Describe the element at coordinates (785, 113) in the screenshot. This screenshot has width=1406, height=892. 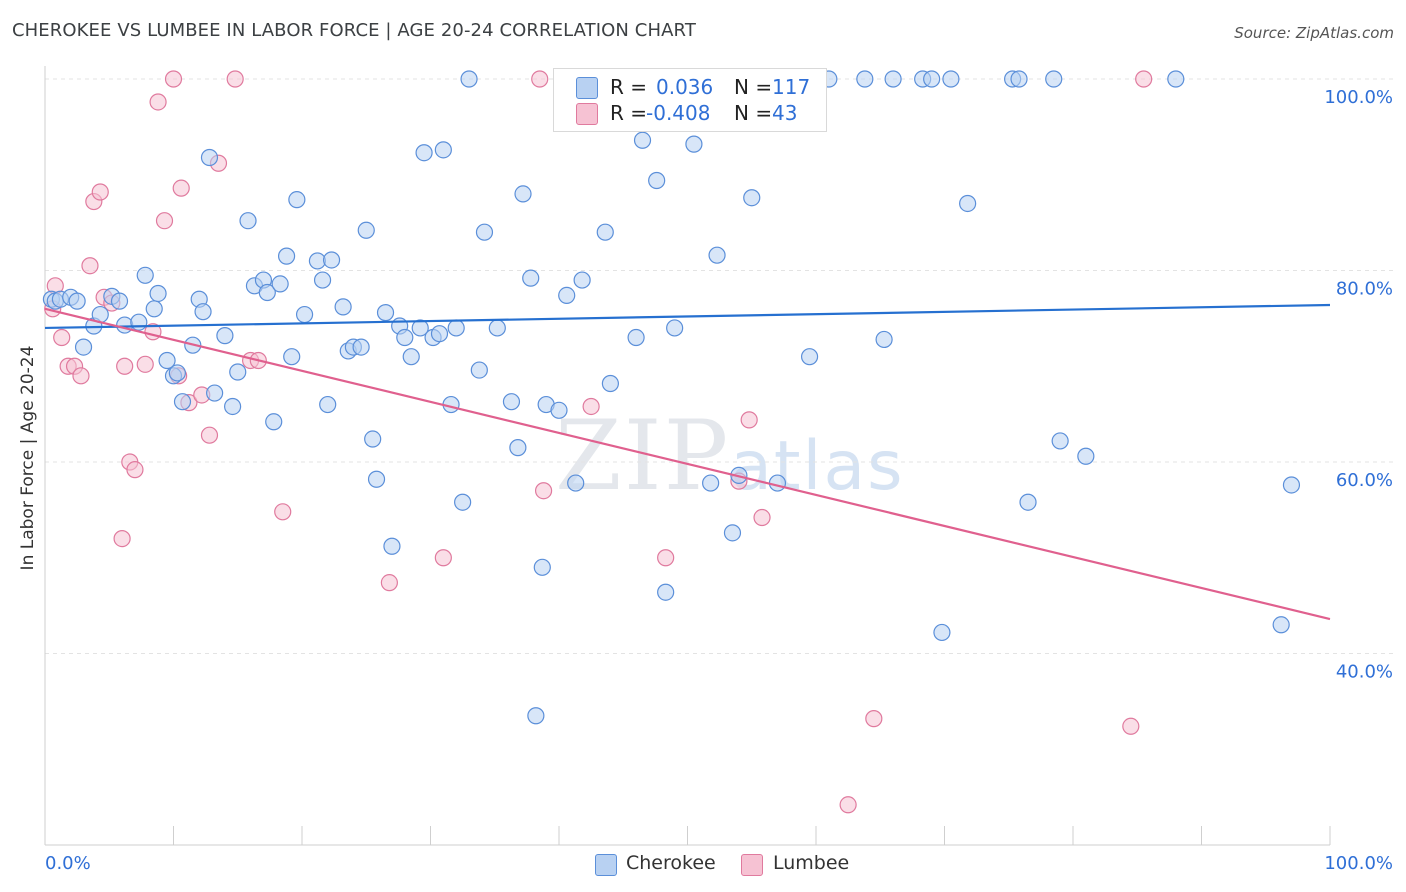
I see `legend-n-value: 43` at that location.